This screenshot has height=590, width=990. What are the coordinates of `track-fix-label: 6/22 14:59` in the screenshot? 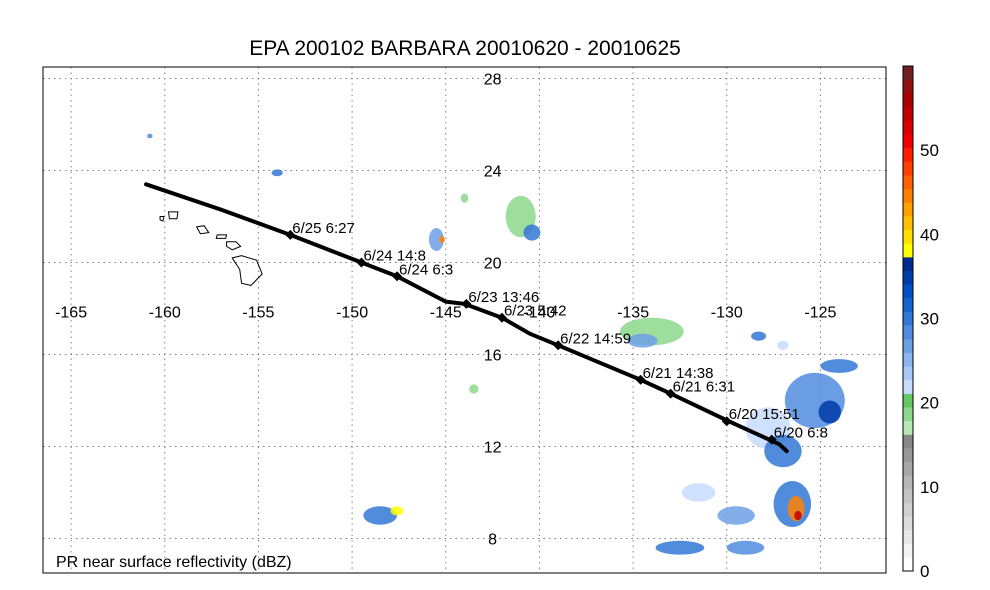 It's located at (595, 338).